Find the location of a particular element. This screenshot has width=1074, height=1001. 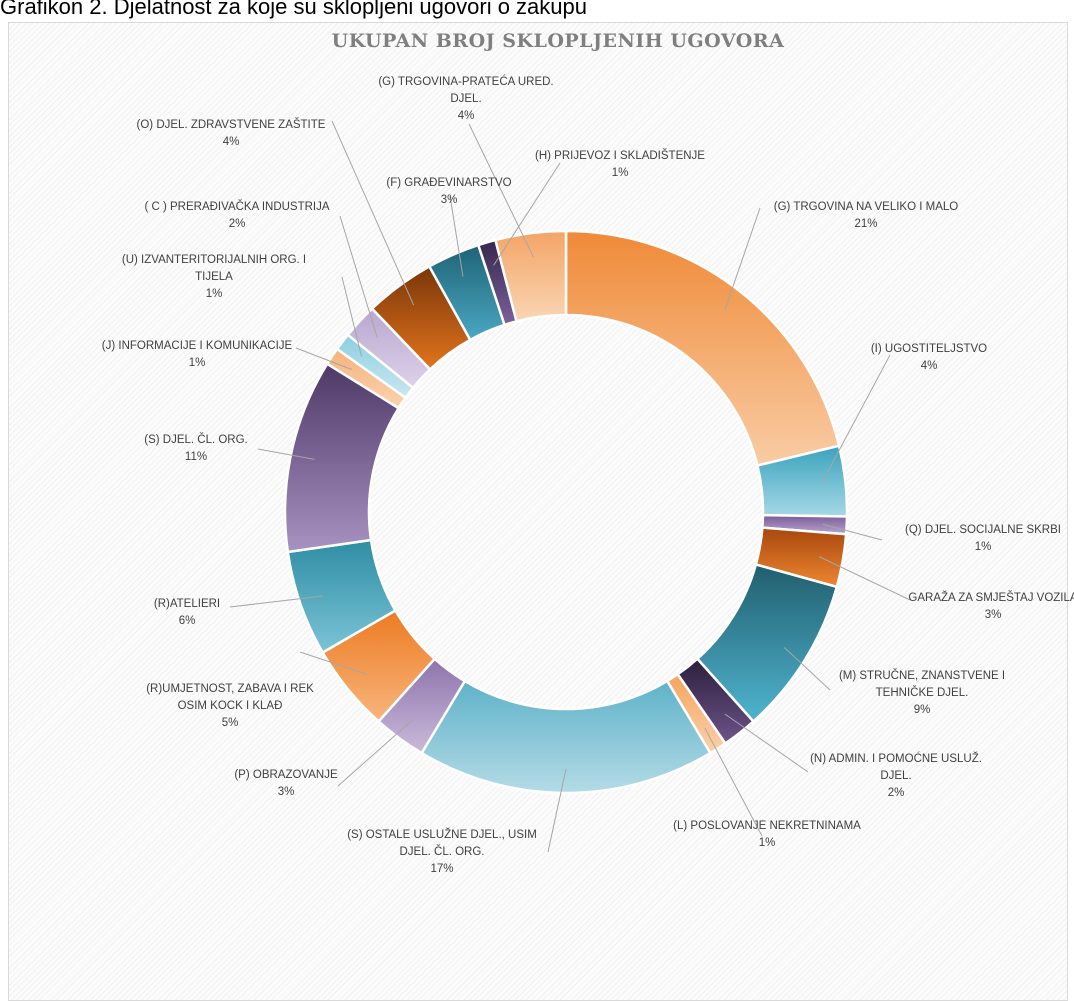

slice-category: (H) PRIJEVOZ I SKLADIŠTENJE is located at coordinates (620, 155).